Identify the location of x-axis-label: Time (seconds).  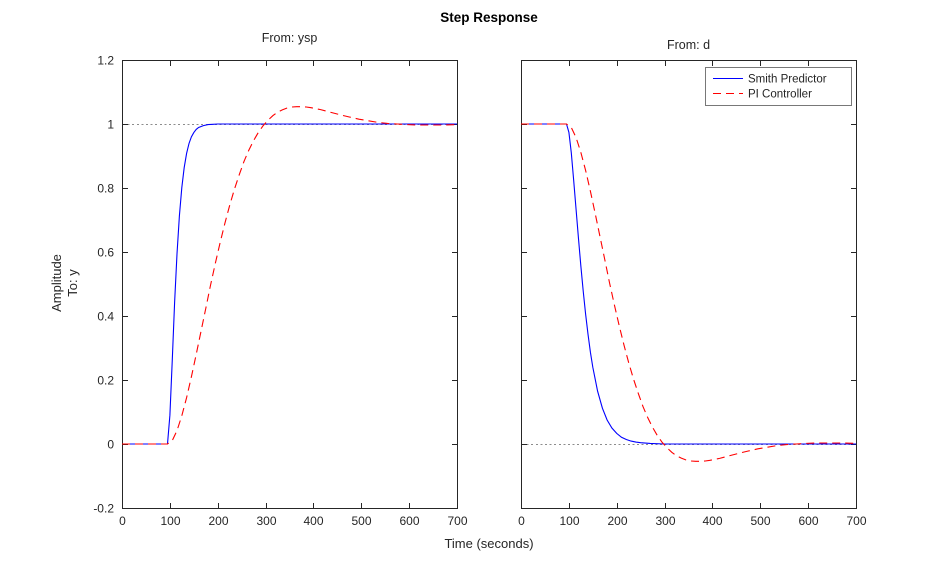
(489, 543).